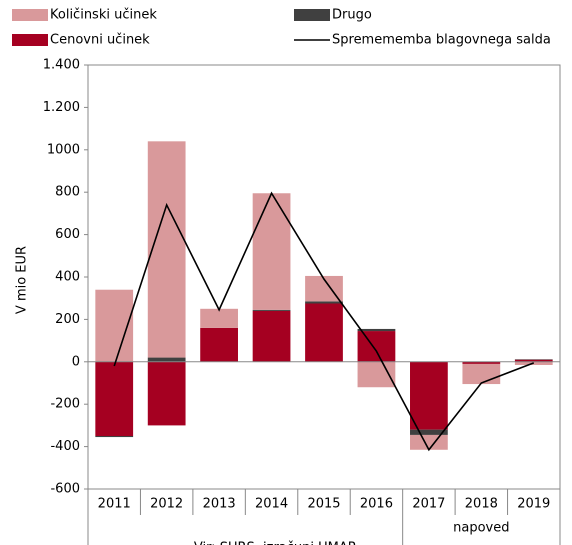 The width and height of the screenshot is (572, 545). What do you see at coordinates (67, 319) in the screenshot?
I see `y-tick-label: 200` at bounding box center [67, 319].